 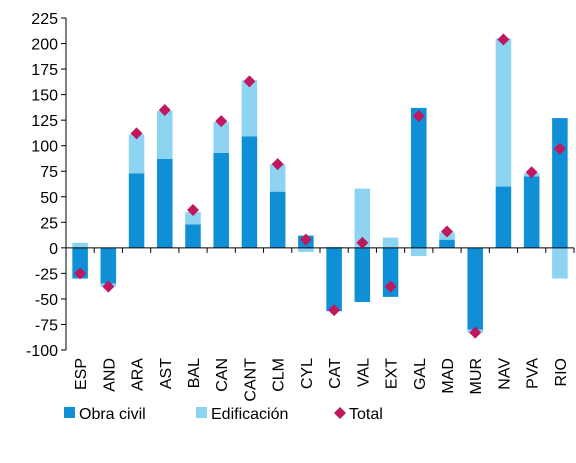 I want to click on y-tick-label: 150, so click(x=44, y=96).